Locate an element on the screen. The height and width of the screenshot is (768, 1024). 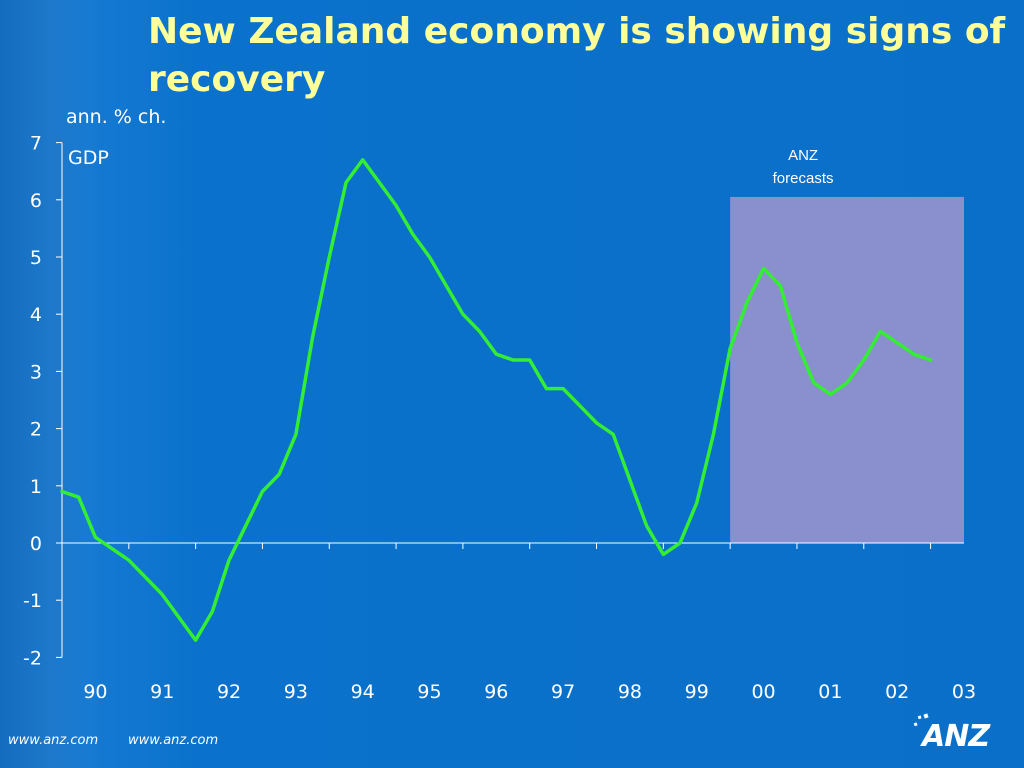
x-tick-label: 98 is located at coordinates (630, 692).